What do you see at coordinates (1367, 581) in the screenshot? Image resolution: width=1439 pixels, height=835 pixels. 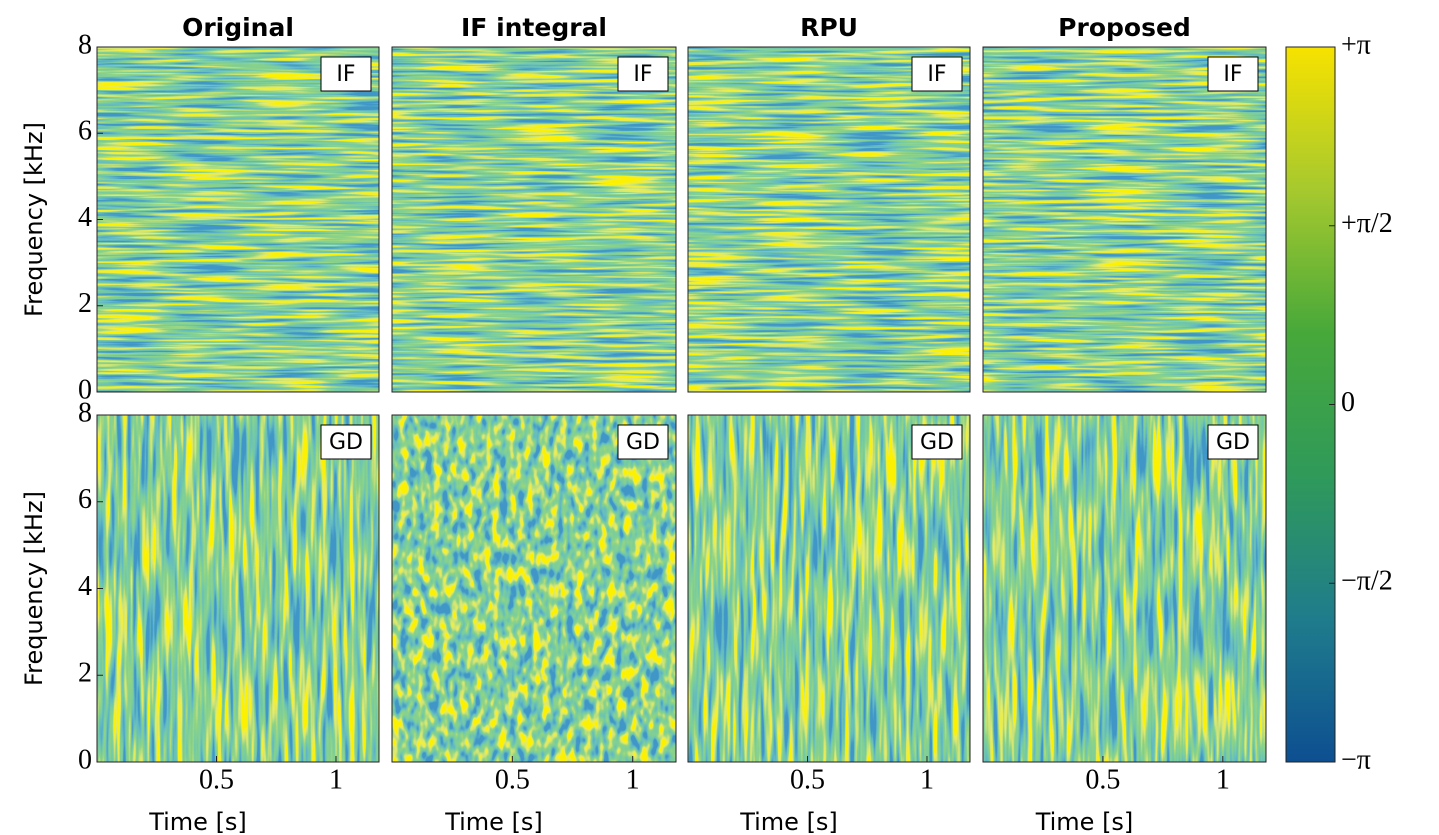 I see `colorbar-tick-label: −π/2` at bounding box center [1367, 581].